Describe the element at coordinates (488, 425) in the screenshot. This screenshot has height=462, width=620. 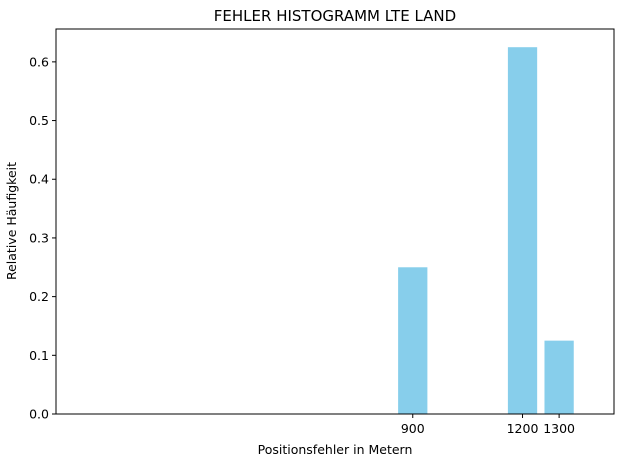
I see `x-axis-ticks: 900 1200 1300` at that location.